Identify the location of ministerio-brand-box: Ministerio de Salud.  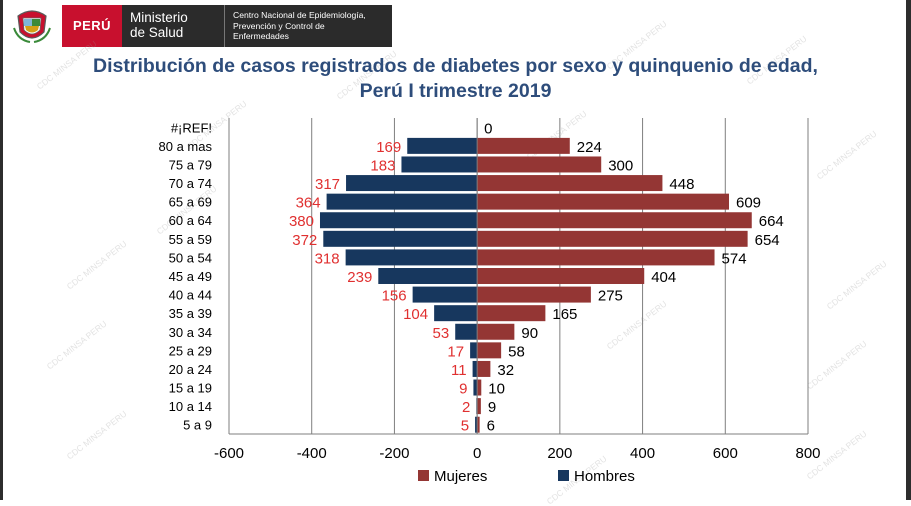
(173, 26).